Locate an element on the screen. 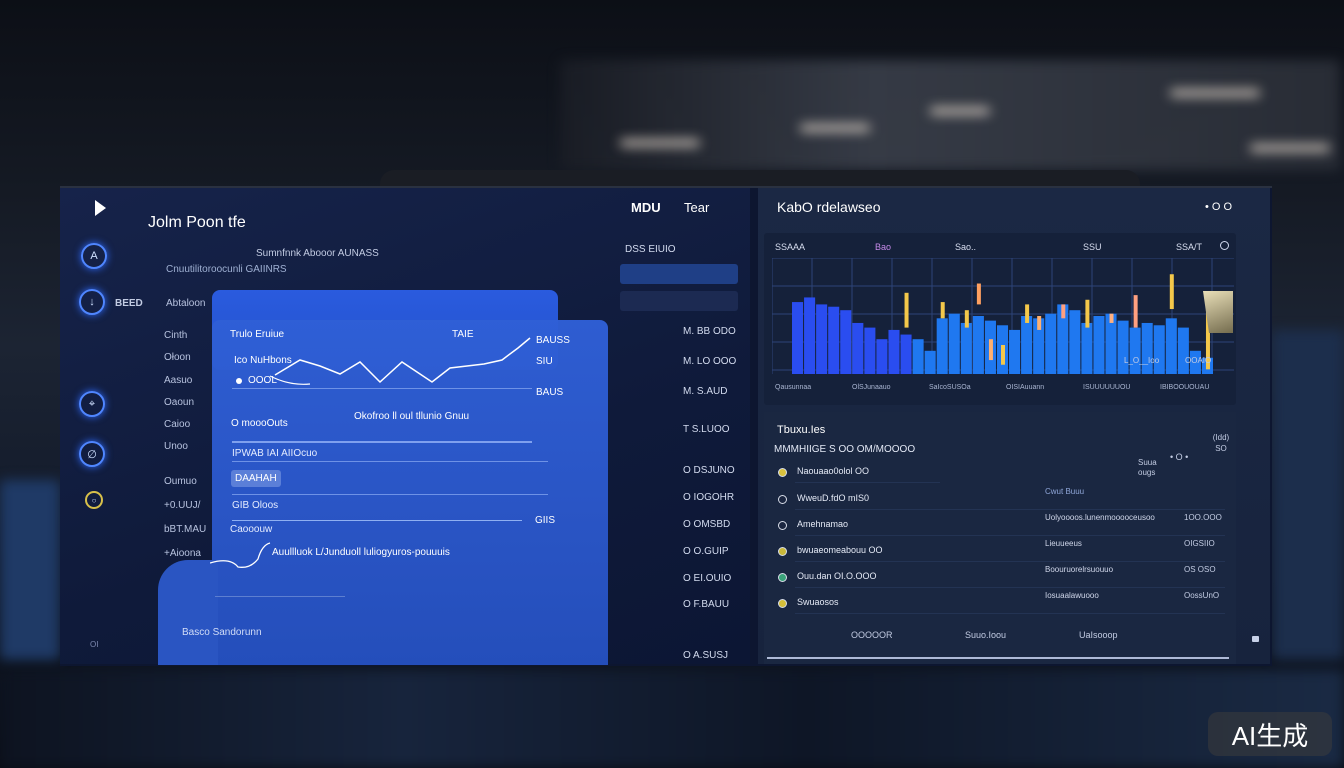  trend-line-chart is located at coordinates (400, 361).